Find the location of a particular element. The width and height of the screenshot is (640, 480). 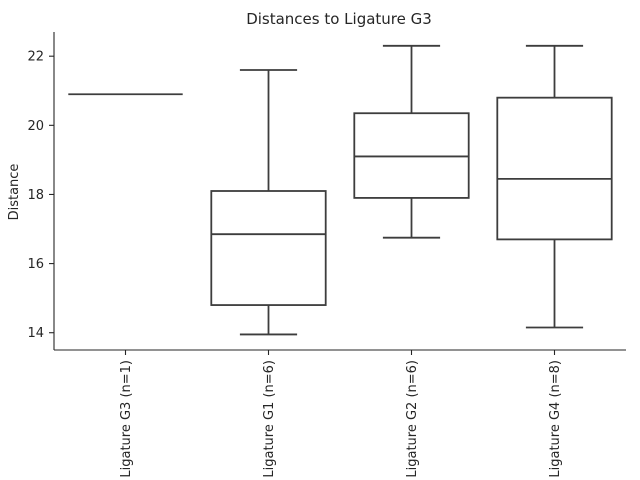

y-tick-label: 18 is located at coordinates (35, 195).